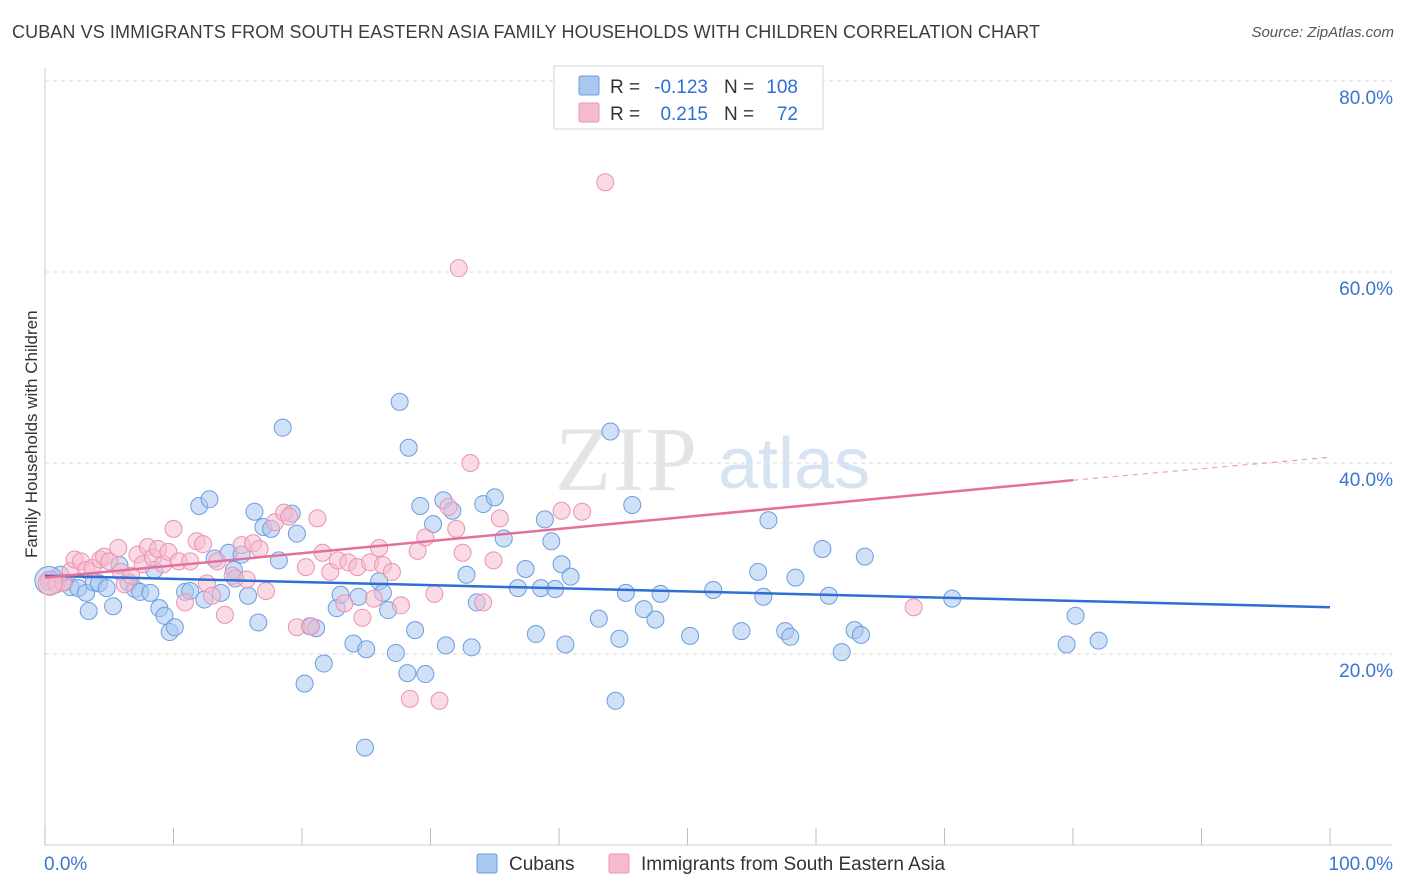  I want to click on source-label: Source: ZipAtlas.com, so click(1322, 32).